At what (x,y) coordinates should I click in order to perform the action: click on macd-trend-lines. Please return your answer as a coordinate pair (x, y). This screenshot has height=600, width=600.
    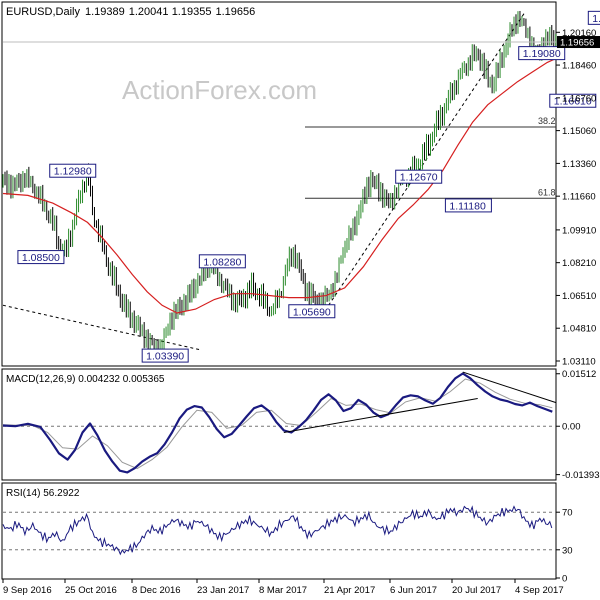
    Looking at the image, I should click on (420, 402).